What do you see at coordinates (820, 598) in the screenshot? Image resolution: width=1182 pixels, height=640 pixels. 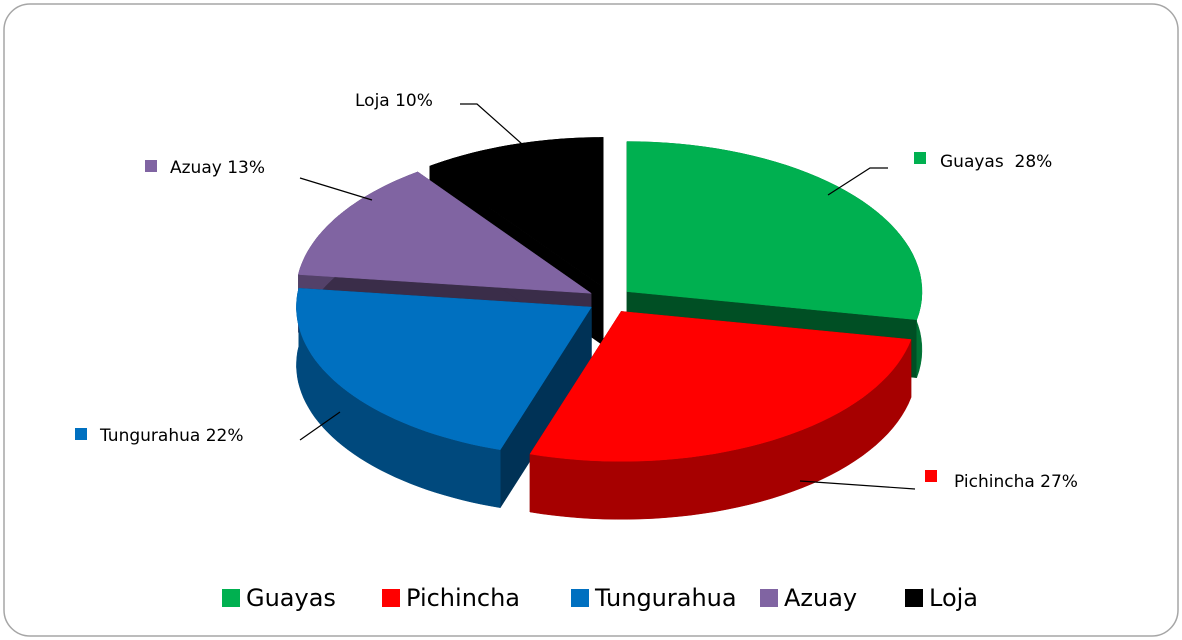 I see `legend-label: Azuay` at bounding box center [820, 598].